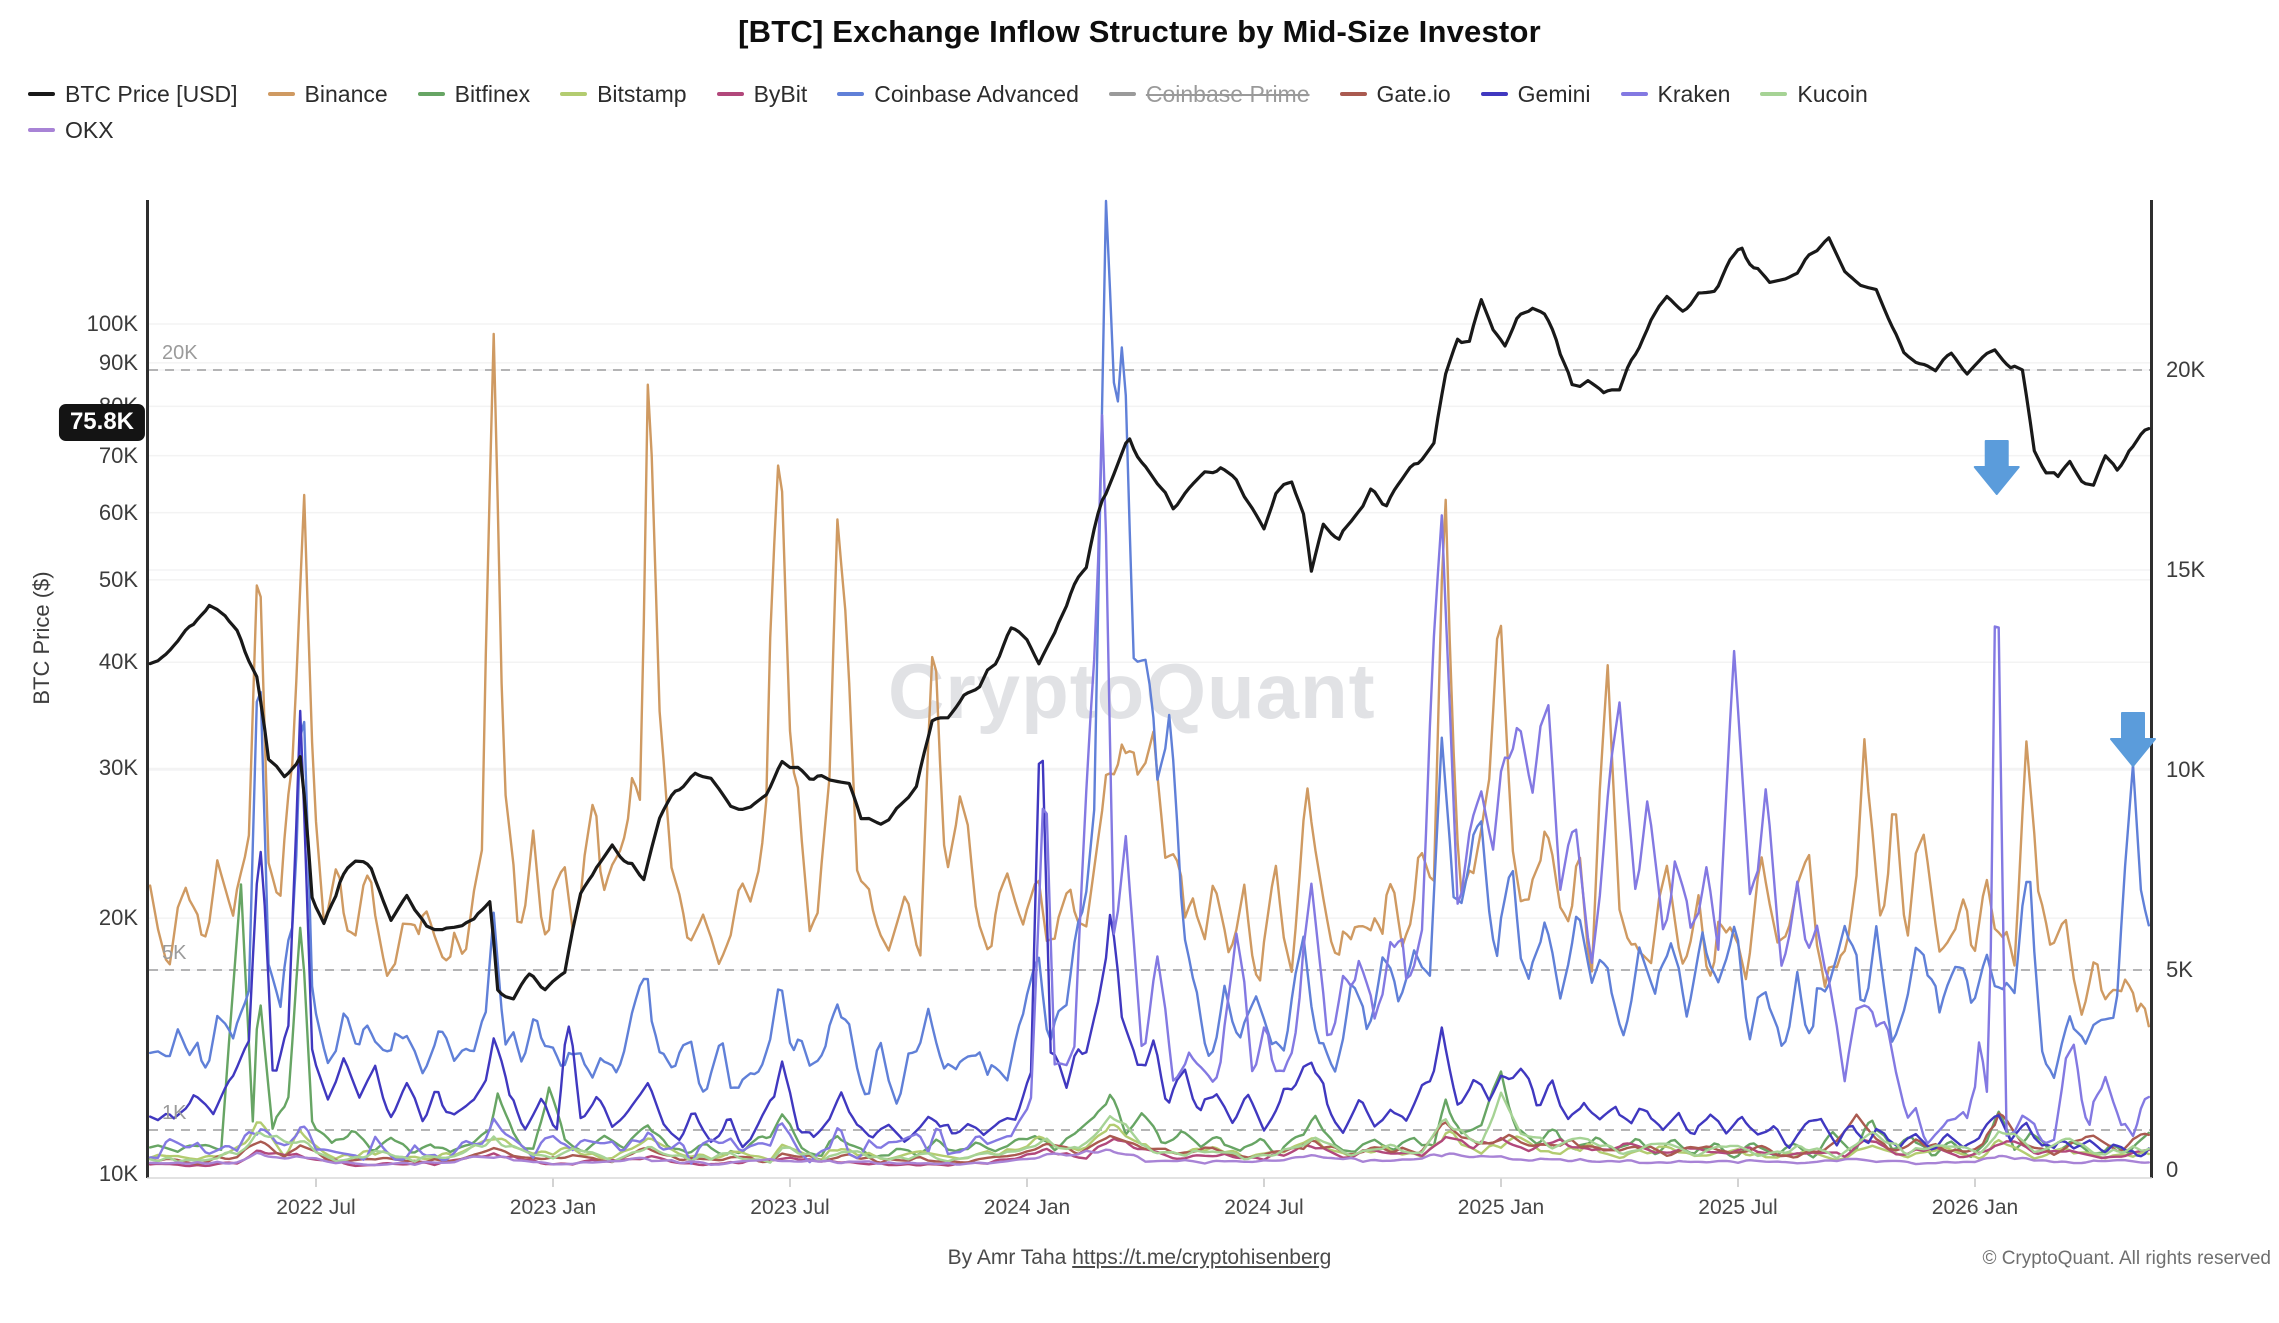  I want to click on left-axis-tick: 30K, so click(118, 768).